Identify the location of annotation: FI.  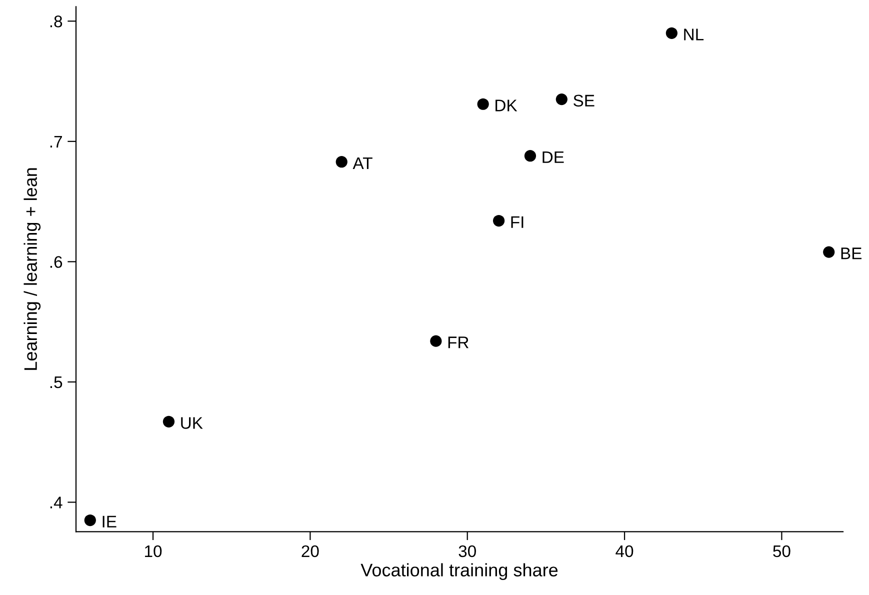
(517, 222).